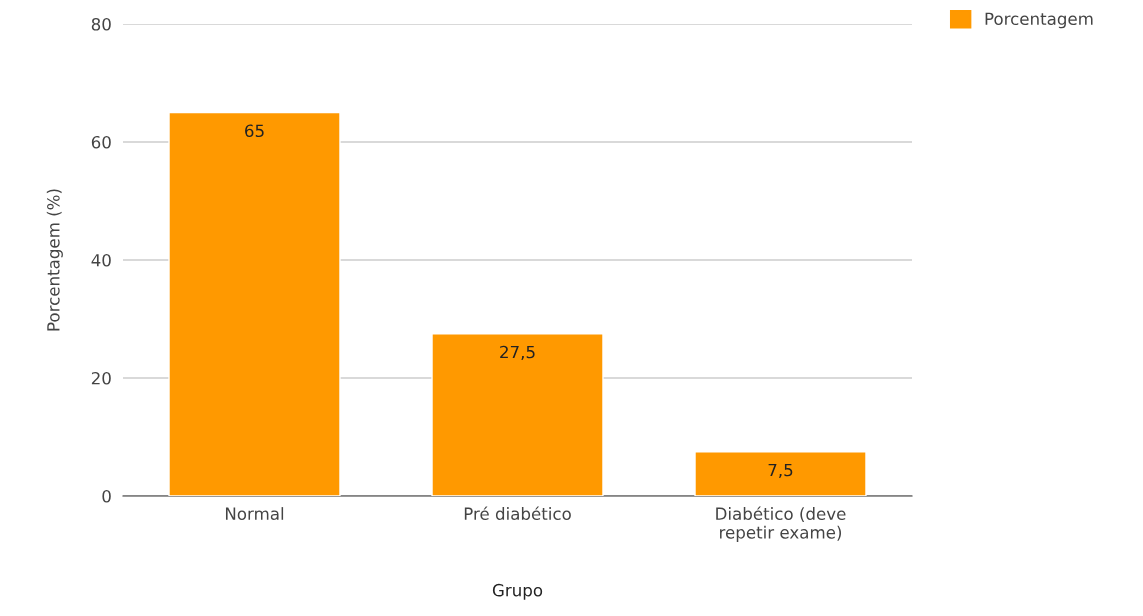  What do you see at coordinates (106, 496) in the screenshot?
I see `y-tick-label: 0` at bounding box center [106, 496].